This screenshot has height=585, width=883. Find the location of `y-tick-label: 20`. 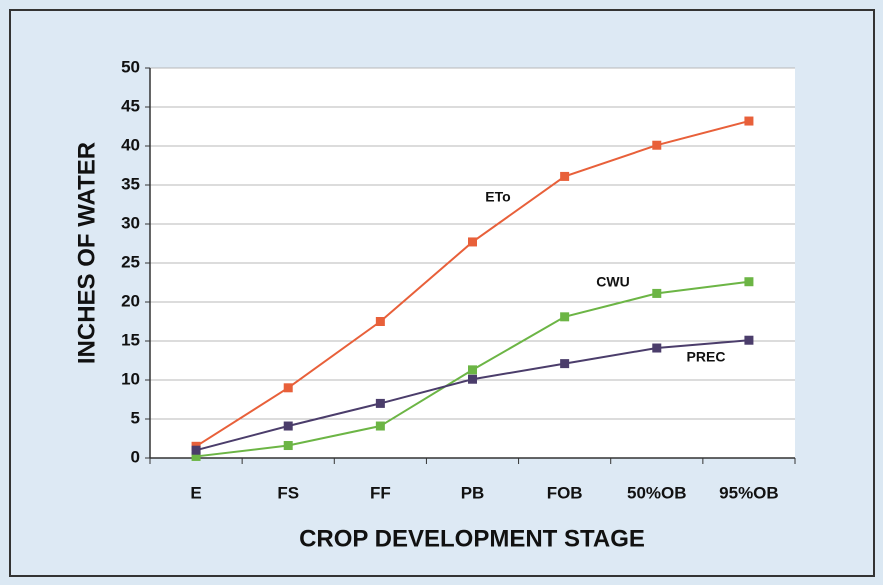

y-tick-label: 20 is located at coordinates (130, 300).